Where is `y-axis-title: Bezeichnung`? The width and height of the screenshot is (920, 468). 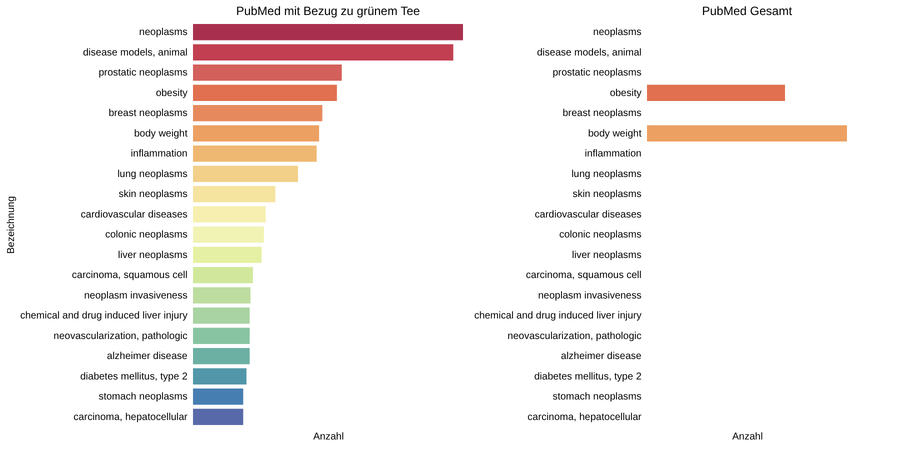 y-axis-title: Bezeichnung is located at coordinates (12, 225).